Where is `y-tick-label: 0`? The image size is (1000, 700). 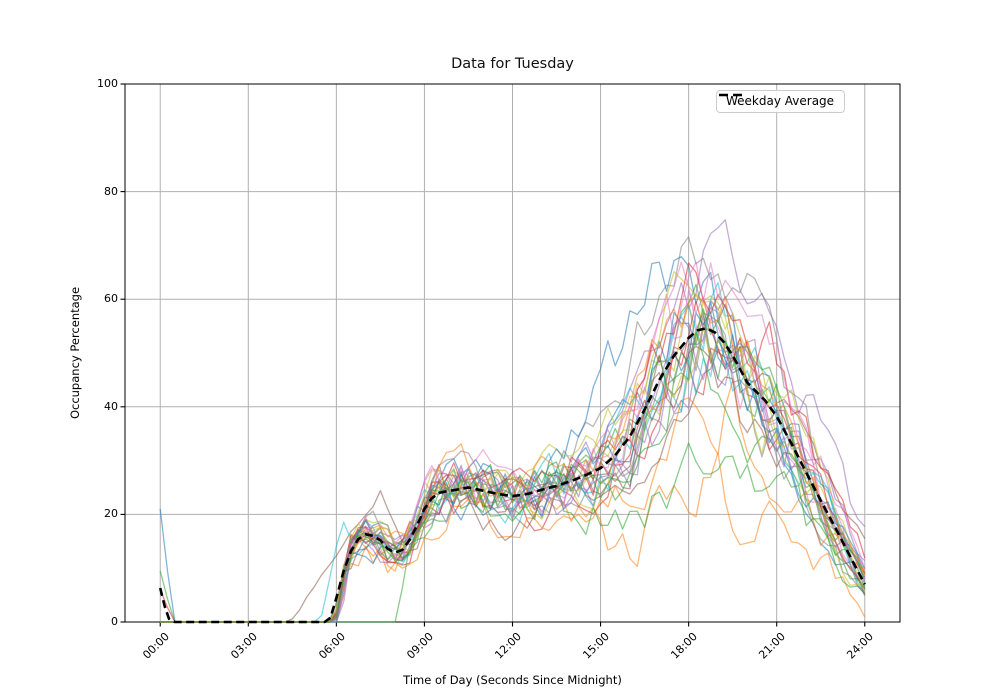 y-tick-label: 0 is located at coordinates (114, 621).